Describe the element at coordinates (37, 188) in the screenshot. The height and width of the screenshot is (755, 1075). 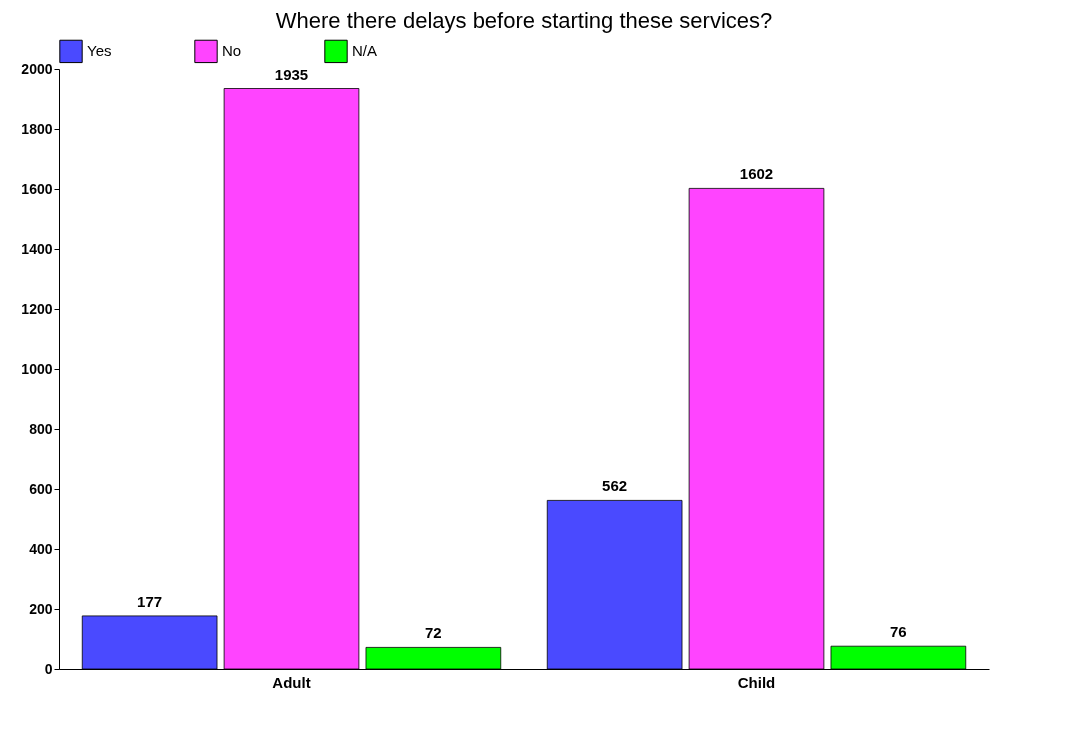
I see `y-tick-label: 1600` at that location.